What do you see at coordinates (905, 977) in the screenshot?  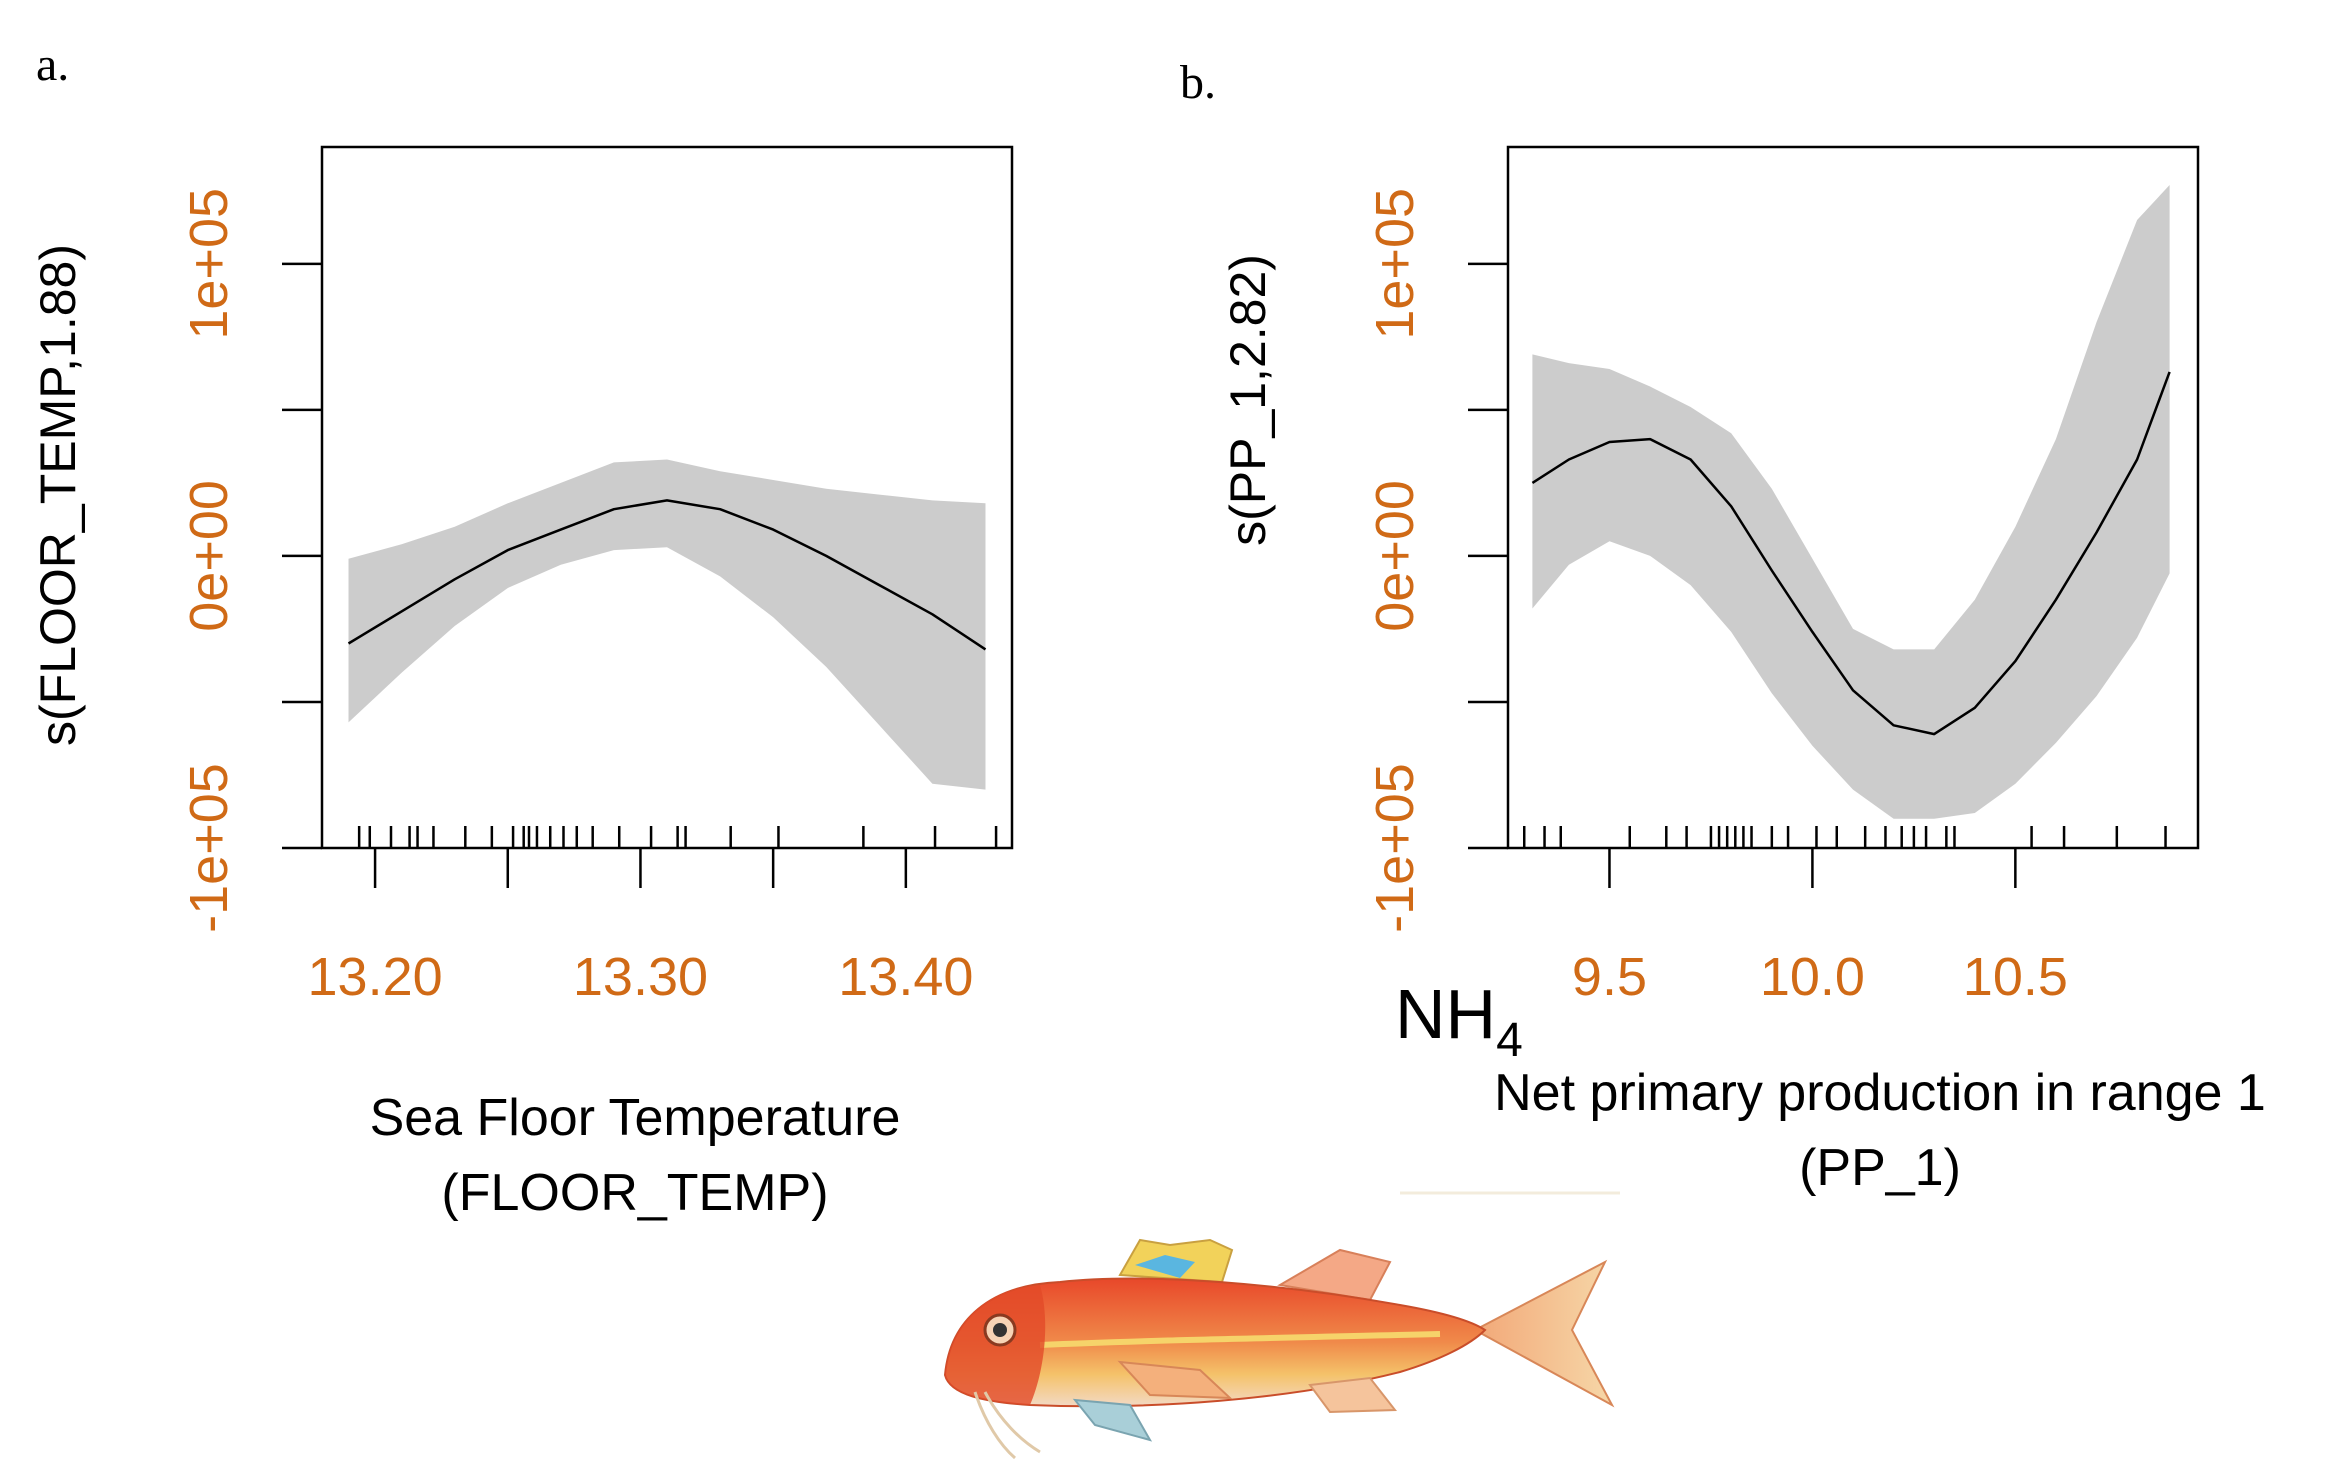 I see `x-tick-label: 13.40` at bounding box center [905, 977].